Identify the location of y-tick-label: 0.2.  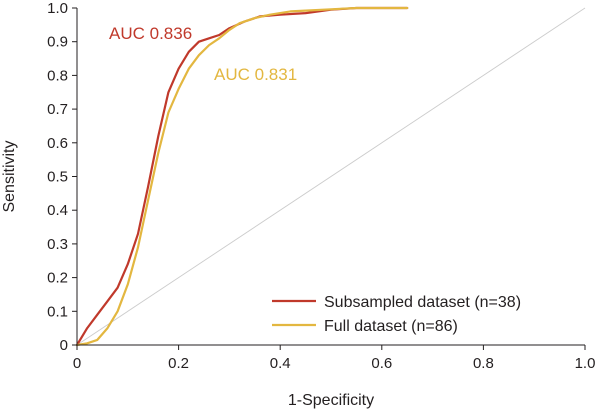
(57, 278).